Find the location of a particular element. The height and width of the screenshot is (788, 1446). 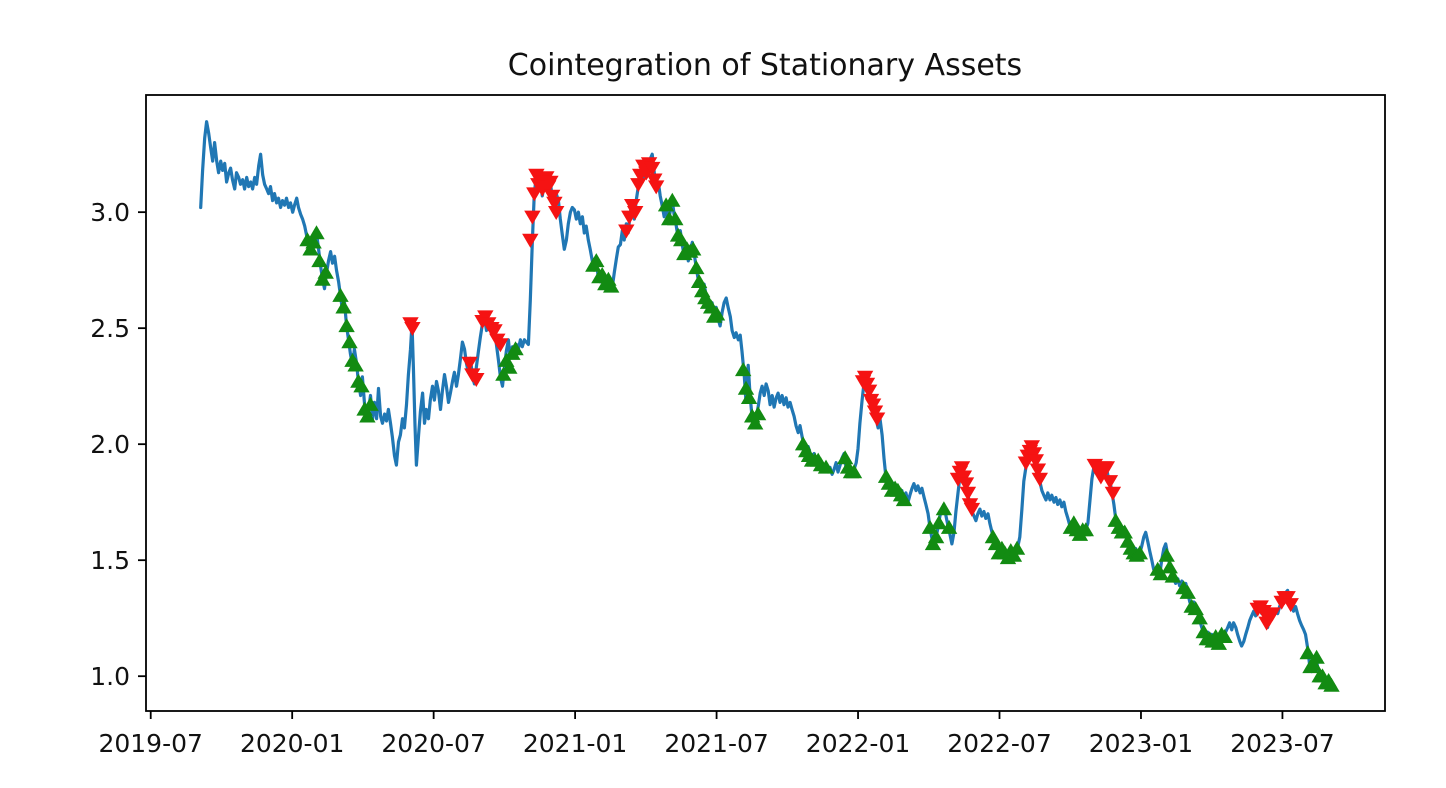

y-axis-ticks: 1.0 1.5 2.0 2.5 3.0 is located at coordinates (118, 444).